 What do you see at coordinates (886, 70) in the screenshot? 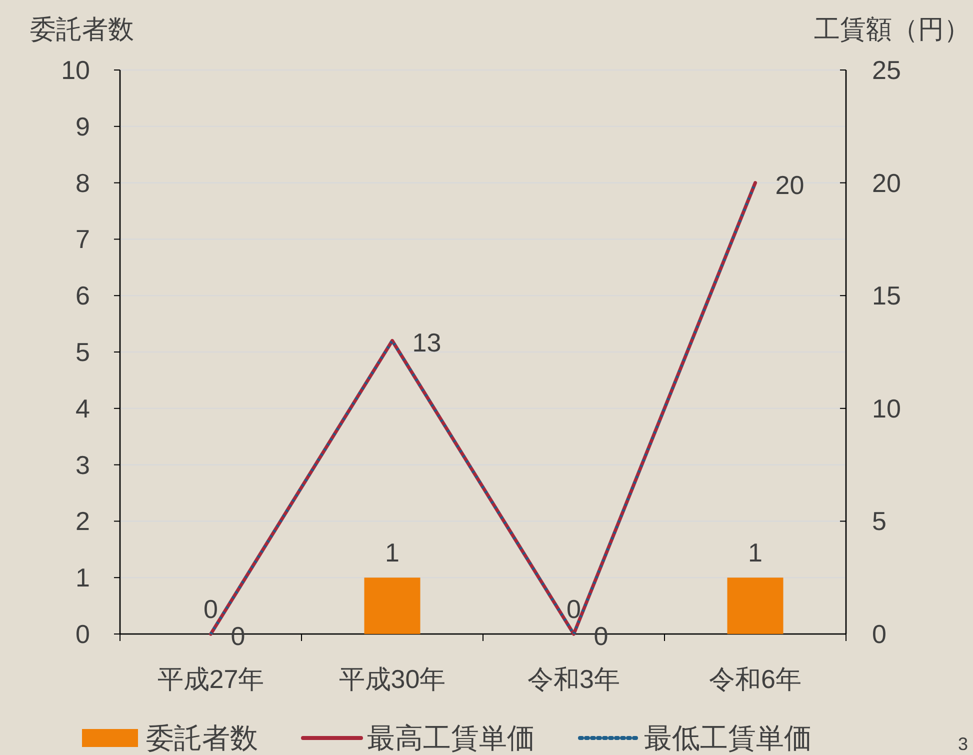
I see `y2-tick-label: 25` at bounding box center [886, 70].